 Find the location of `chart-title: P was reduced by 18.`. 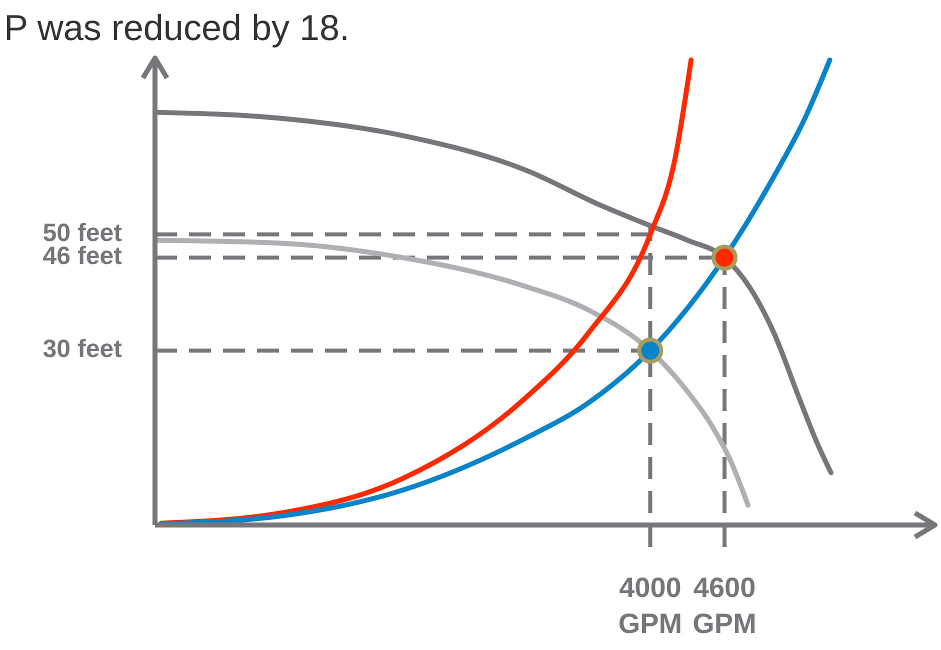

chart-title: P was reduced by 18. is located at coordinates (177, 27).